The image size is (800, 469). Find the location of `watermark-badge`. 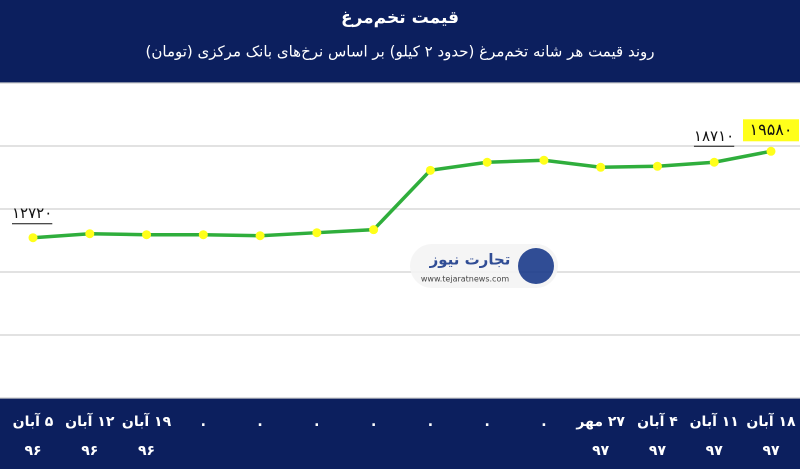

watermark-badge is located at coordinates (484, 266).